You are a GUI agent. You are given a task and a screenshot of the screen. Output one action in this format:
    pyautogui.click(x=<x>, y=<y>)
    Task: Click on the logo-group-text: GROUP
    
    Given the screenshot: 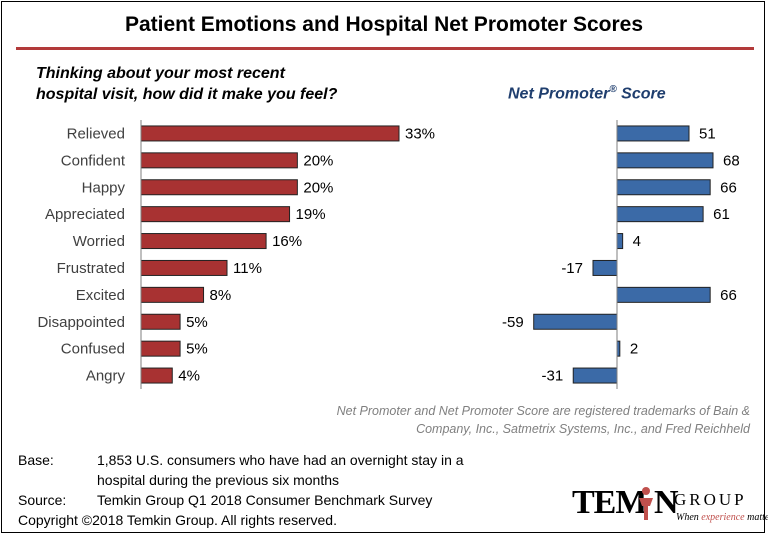 What is the action you would take?
    pyautogui.click(x=710, y=499)
    